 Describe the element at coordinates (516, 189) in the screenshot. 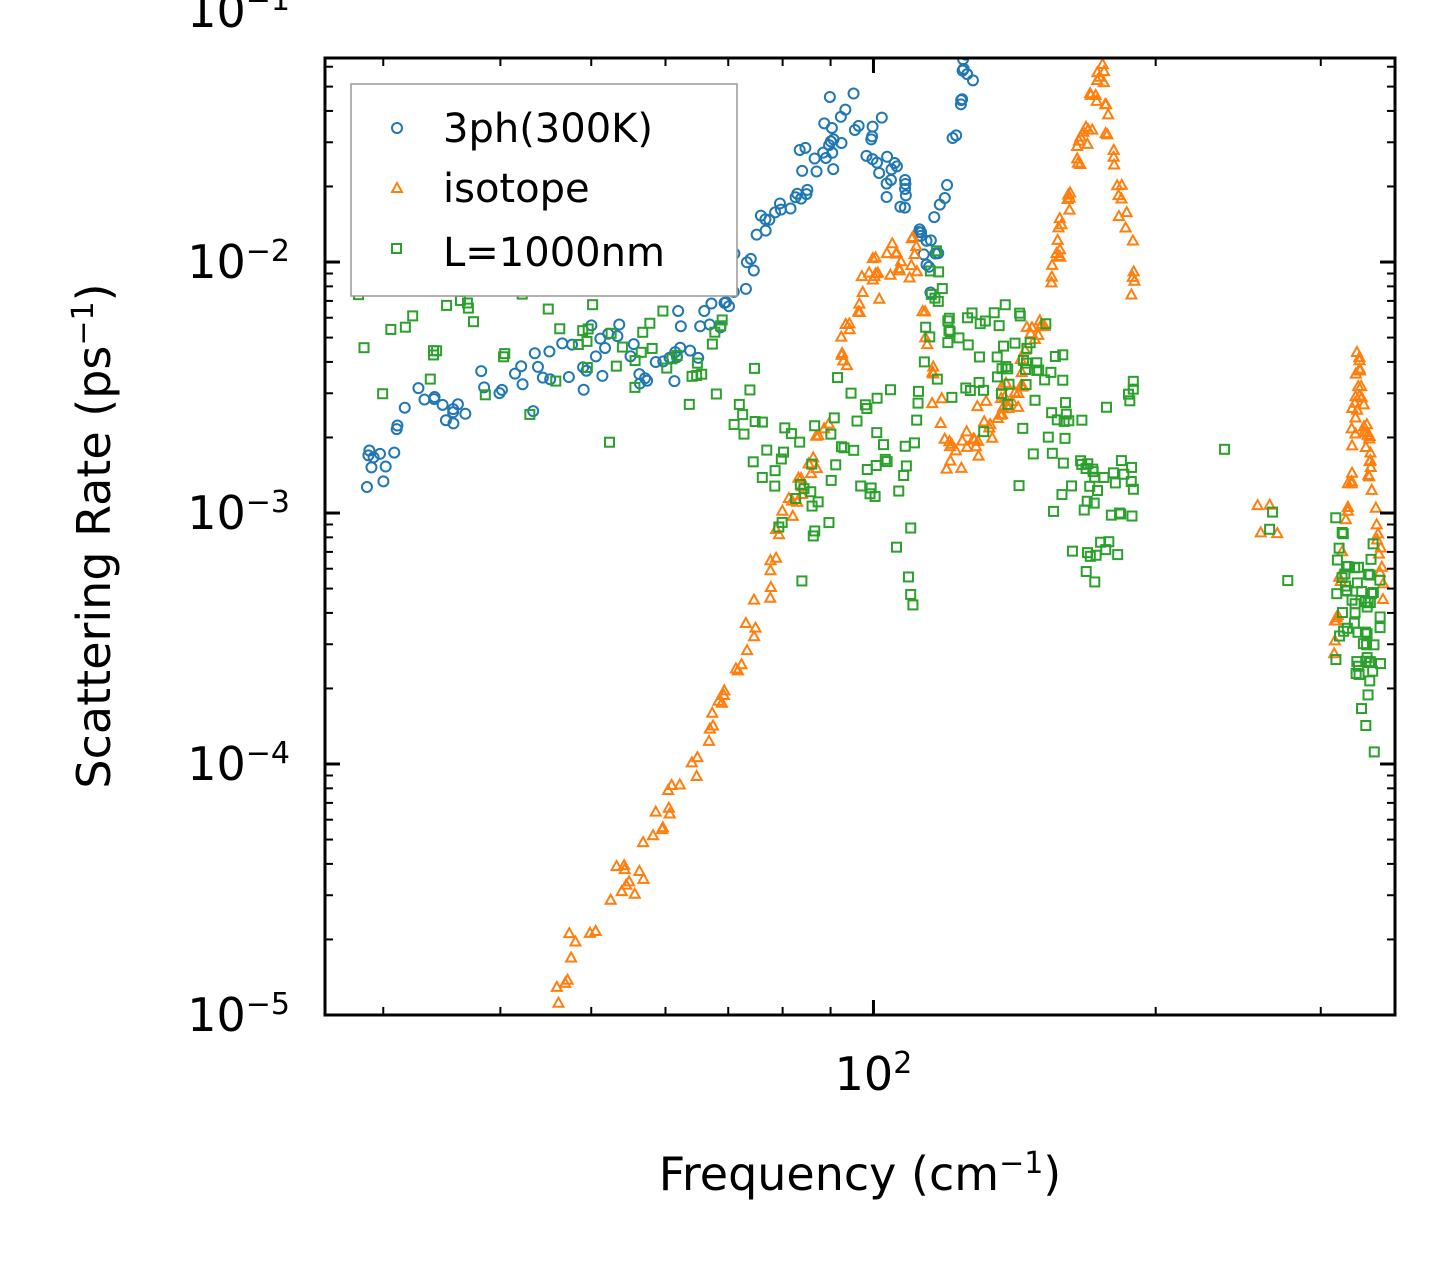

I see `legend-label-isotope: isotope` at that location.